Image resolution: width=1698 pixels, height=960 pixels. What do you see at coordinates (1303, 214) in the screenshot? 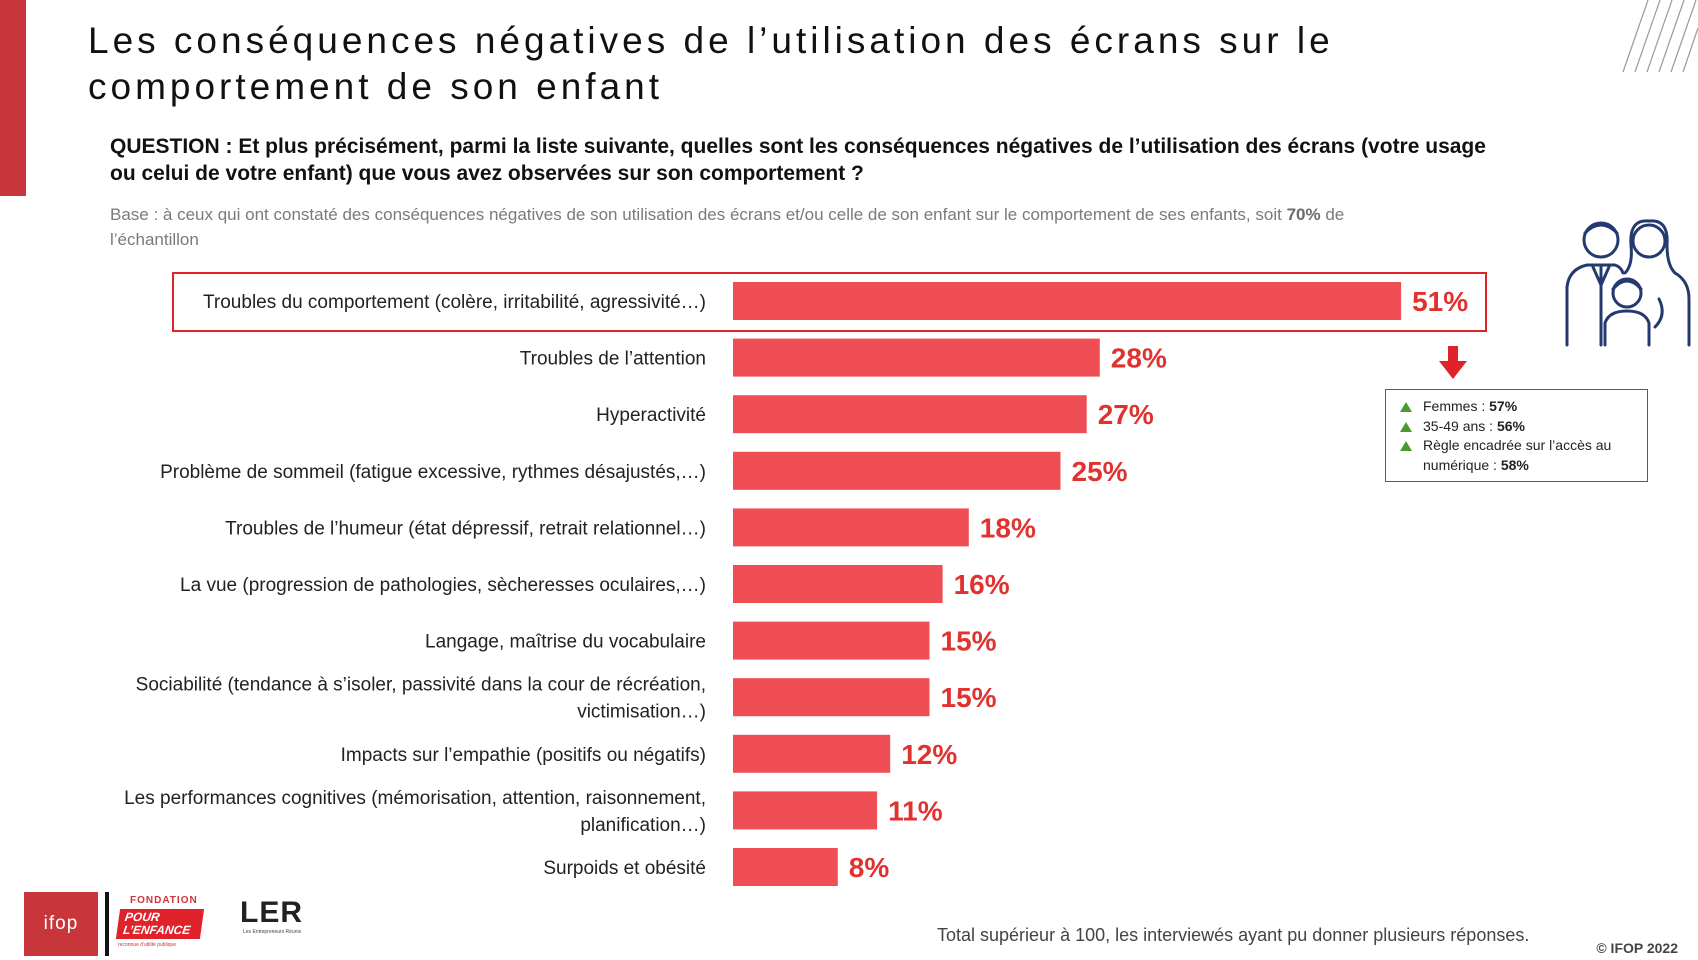
I see `base-percent: 70%` at bounding box center [1303, 214].